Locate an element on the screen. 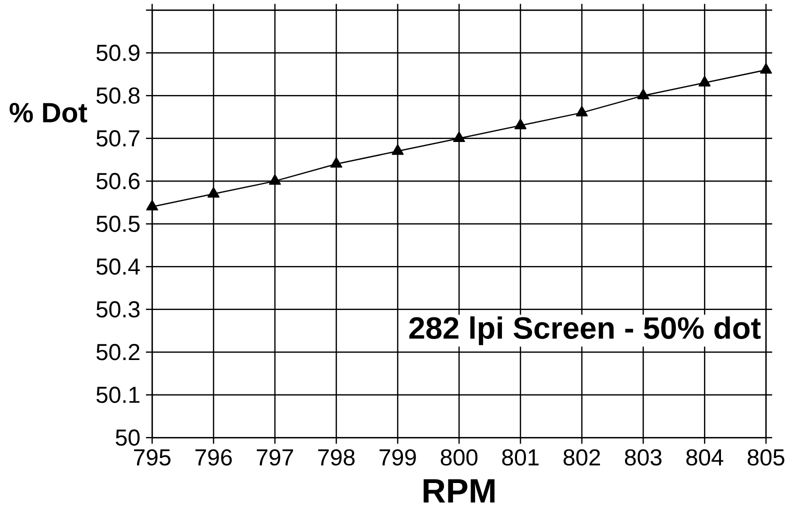 The width and height of the screenshot is (791, 527). x-axis-title: RPM is located at coordinates (459, 490).